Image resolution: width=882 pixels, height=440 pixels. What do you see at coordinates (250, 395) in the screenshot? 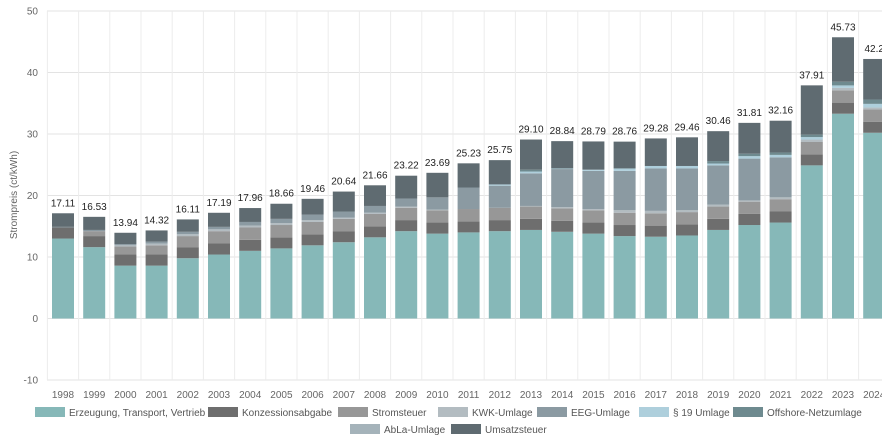
I see `x-tick-label: 2004` at bounding box center [250, 395].